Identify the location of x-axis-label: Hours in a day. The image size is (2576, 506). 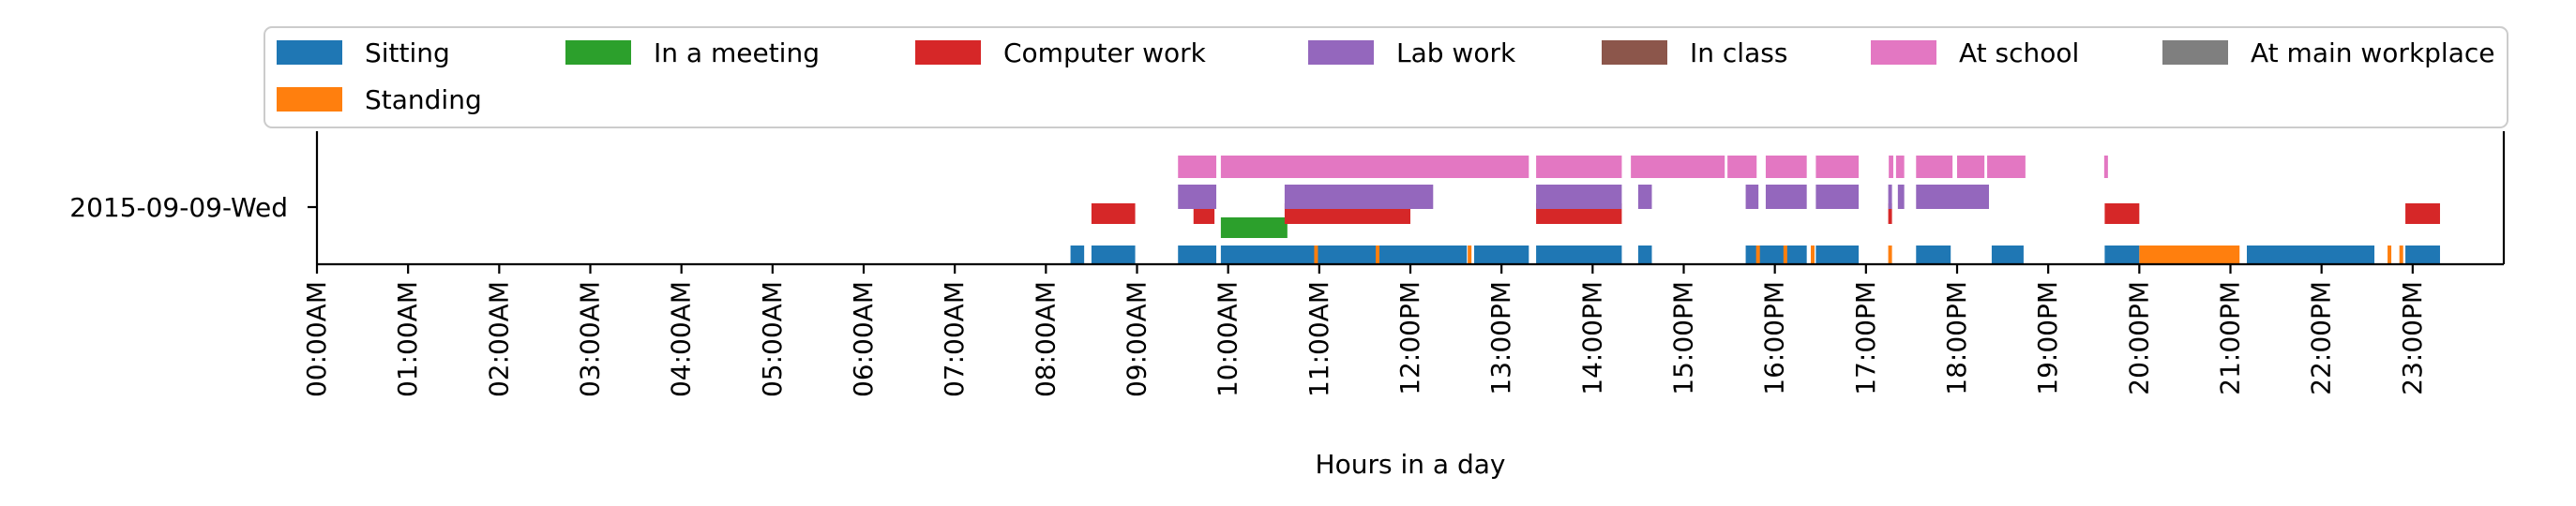
(1411, 464).